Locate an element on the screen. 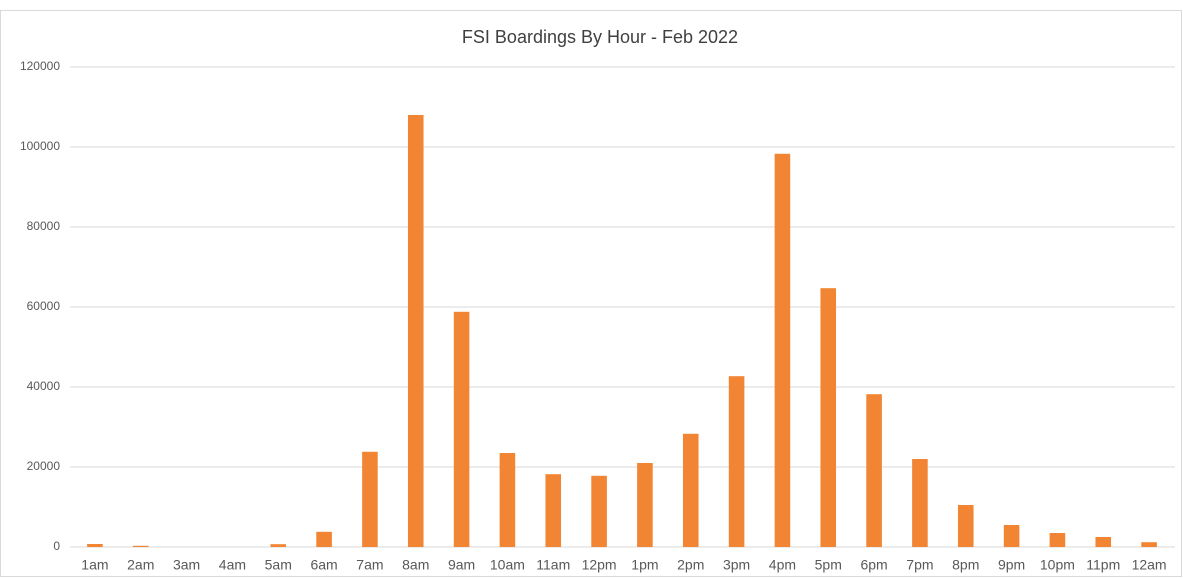 This screenshot has width=1183, height=578. x-tick-label: 9am is located at coordinates (461, 565).